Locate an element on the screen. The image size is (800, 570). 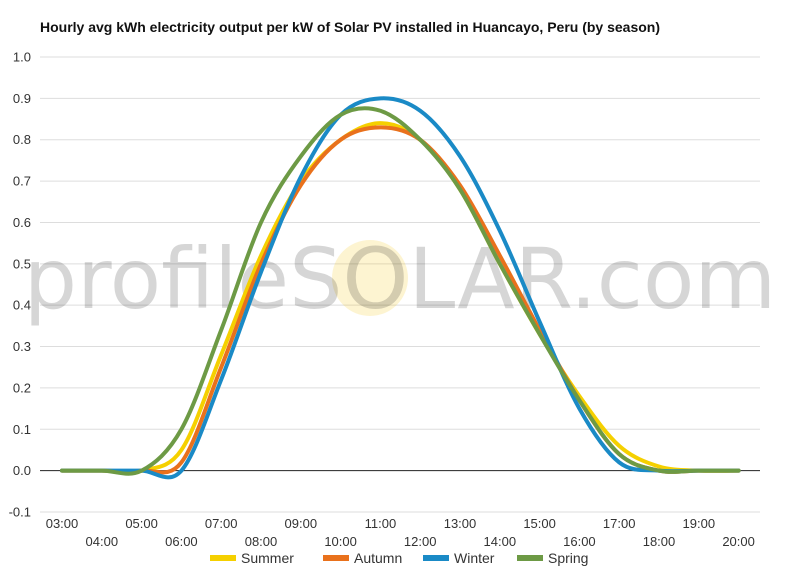
y-tick-label: 0.5 is located at coordinates (22, 263).